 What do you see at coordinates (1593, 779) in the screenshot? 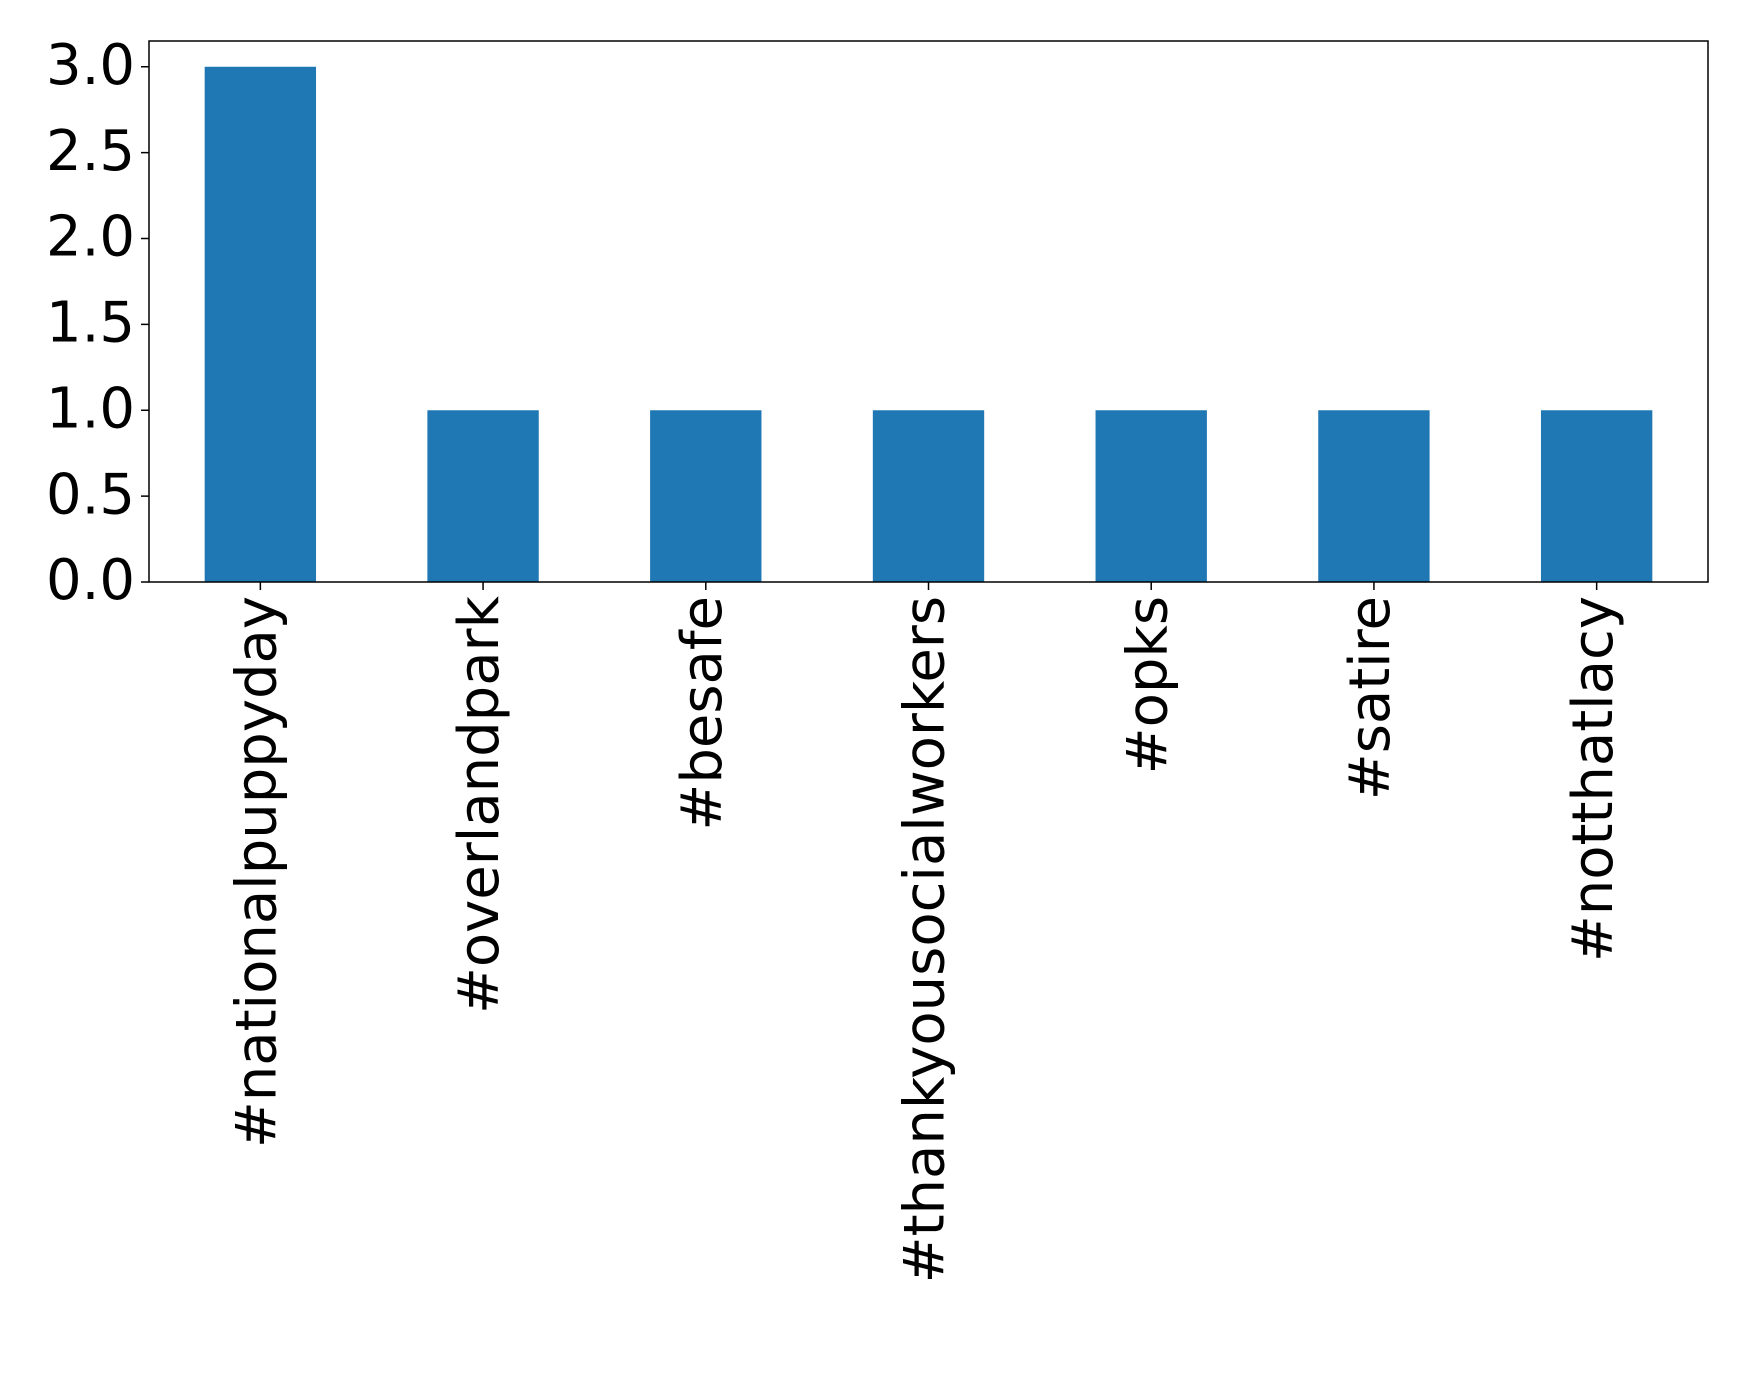
I see `x-tick-label: #notthatlacy` at bounding box center [1593, 779].